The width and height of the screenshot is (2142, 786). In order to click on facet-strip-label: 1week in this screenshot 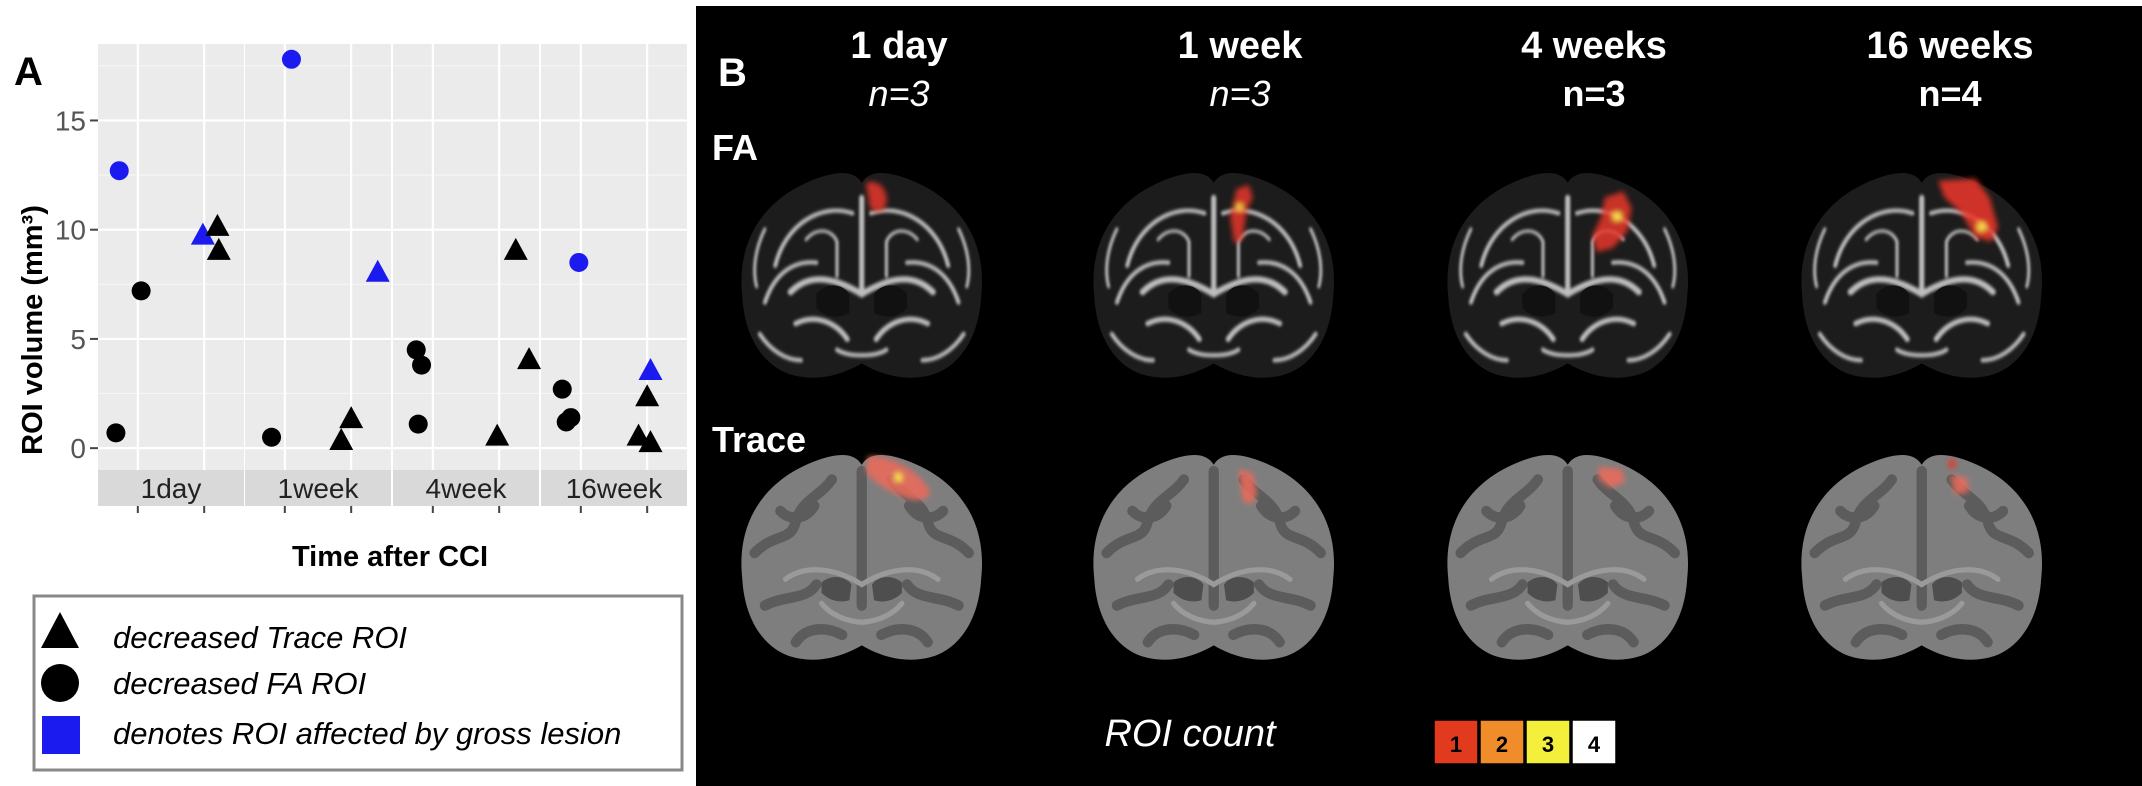, I will do `click(319, 488)`.